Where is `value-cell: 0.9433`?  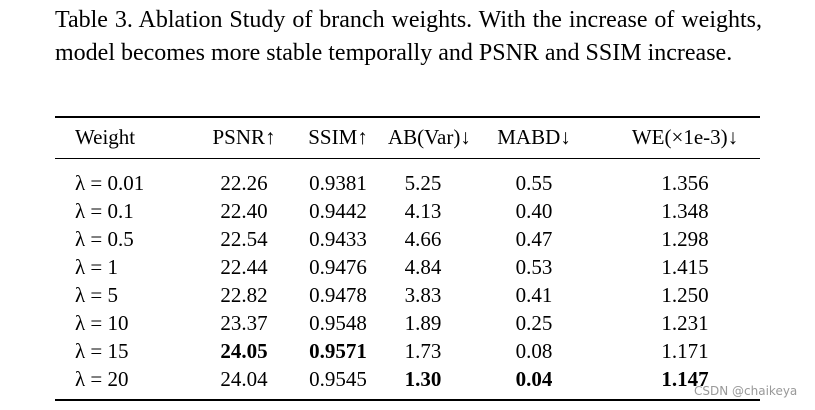 value-cell: 0.9433 is located at coordinates (338, 238).